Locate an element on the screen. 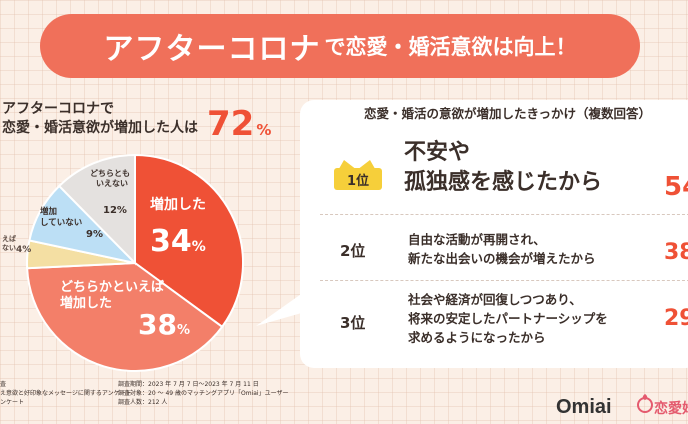 The height and width of the screenshot is (424, 688). koi-logo-text: 恋愛婚 is located at coordinates (671, 409).